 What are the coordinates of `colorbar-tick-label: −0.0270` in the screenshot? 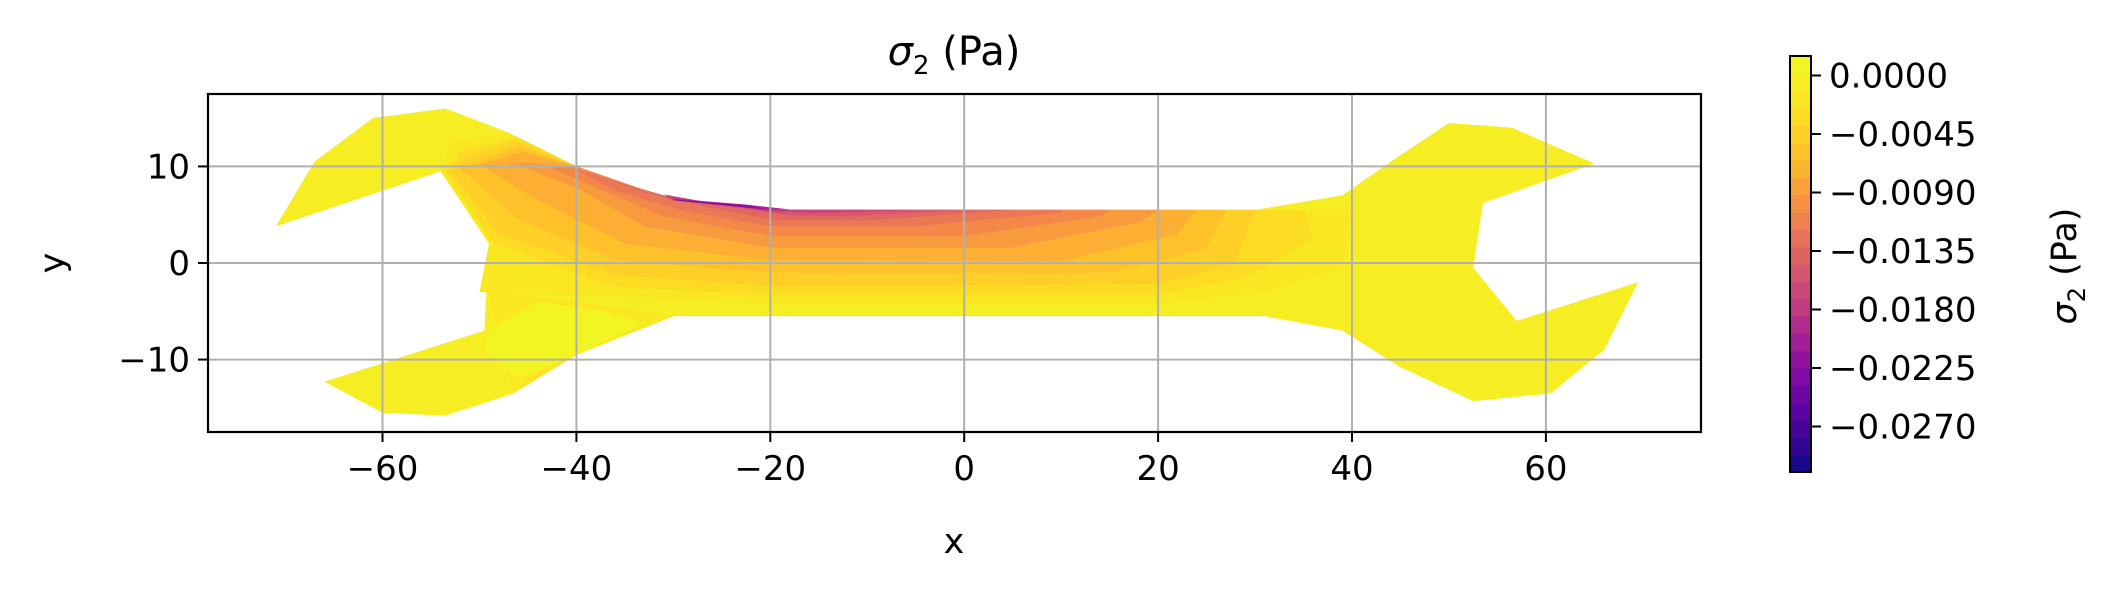 It's located at (1902, 428).